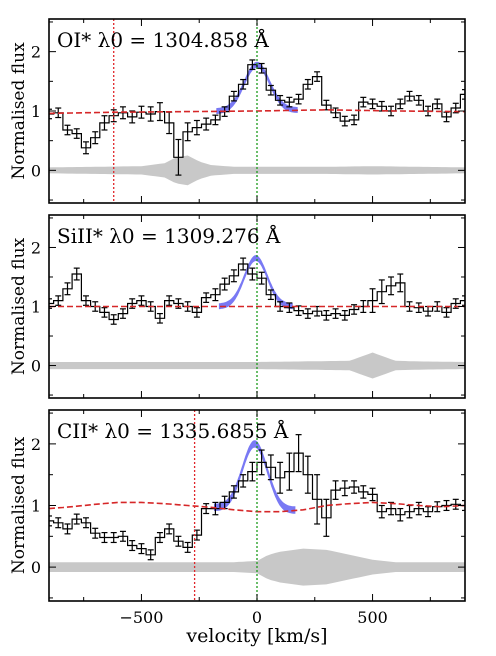 The image size is (496, 656). I want to click on panel-title: SiII* λ0 = 1309.276 Å, so click(169, 235).